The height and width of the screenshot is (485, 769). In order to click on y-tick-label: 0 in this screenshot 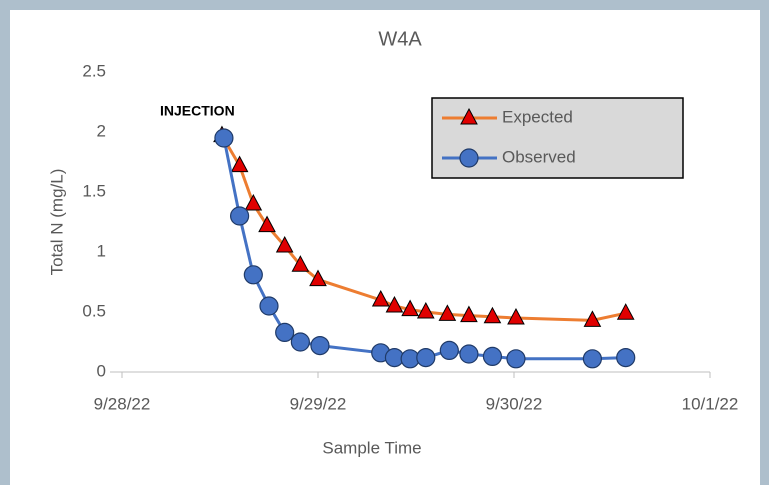, I will do `click(101, 370)`.